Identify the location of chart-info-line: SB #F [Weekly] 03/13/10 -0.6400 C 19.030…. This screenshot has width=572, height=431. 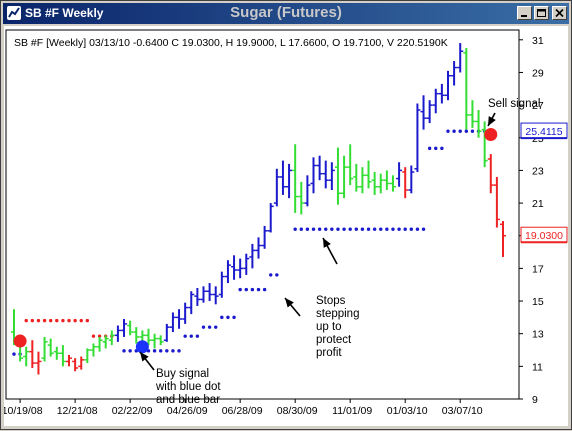
(231, 43).